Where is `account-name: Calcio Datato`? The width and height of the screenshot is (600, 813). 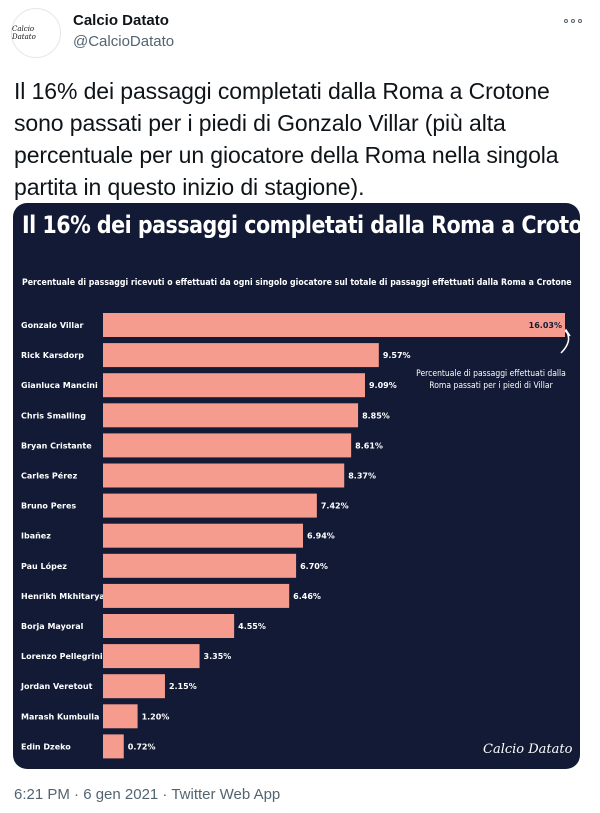
account-name: Calcio Datato is located at coordinates (121, 20).